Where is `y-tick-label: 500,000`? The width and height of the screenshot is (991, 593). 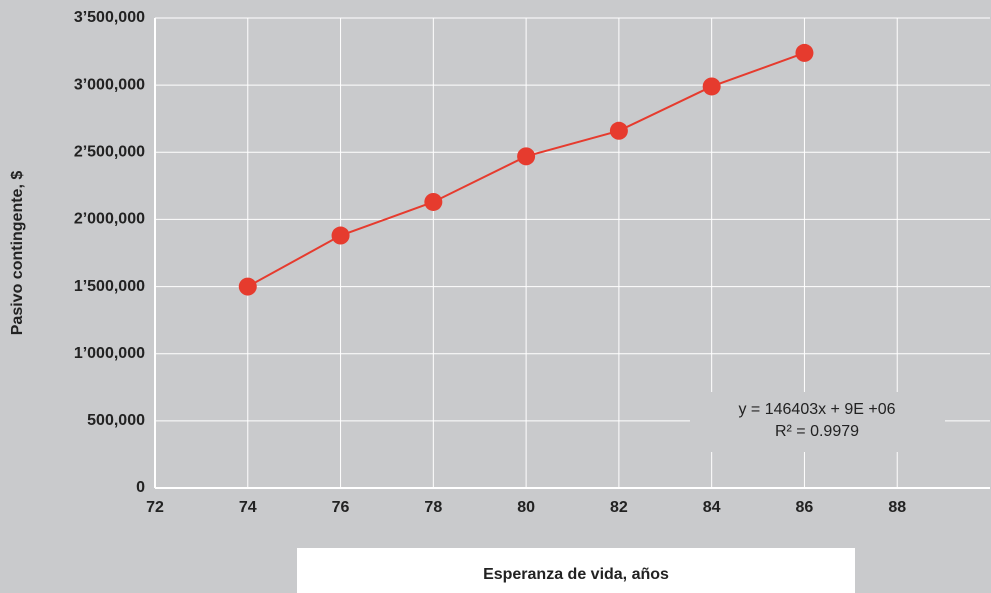
y-tick-label: 500,000 is located at coordinates (116, 420).